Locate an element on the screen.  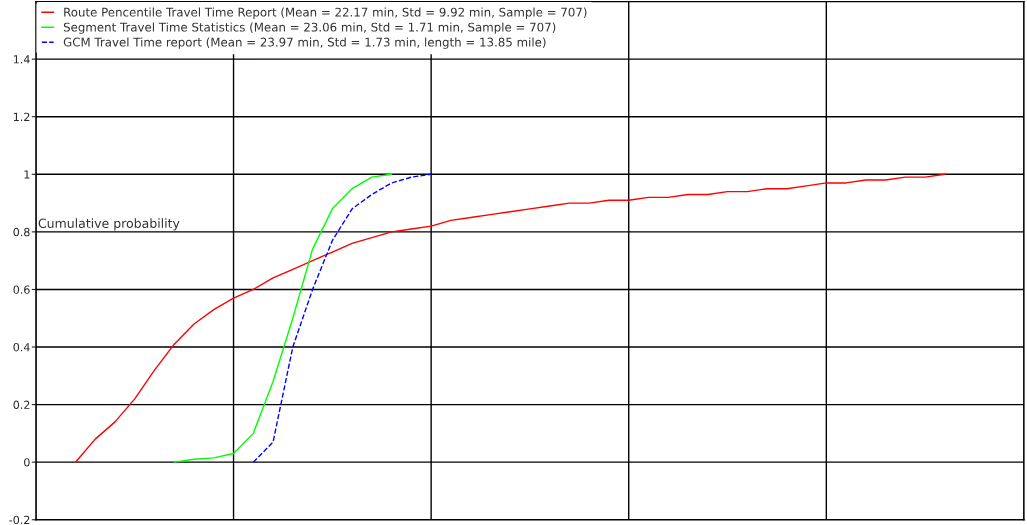
y-tick-label: 0.8 is located at coordinates (21, 232).